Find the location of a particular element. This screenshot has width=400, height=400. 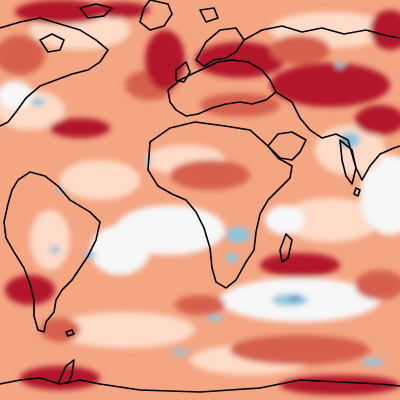

coastline-sri-lanka is located at coordinates (357, 192).